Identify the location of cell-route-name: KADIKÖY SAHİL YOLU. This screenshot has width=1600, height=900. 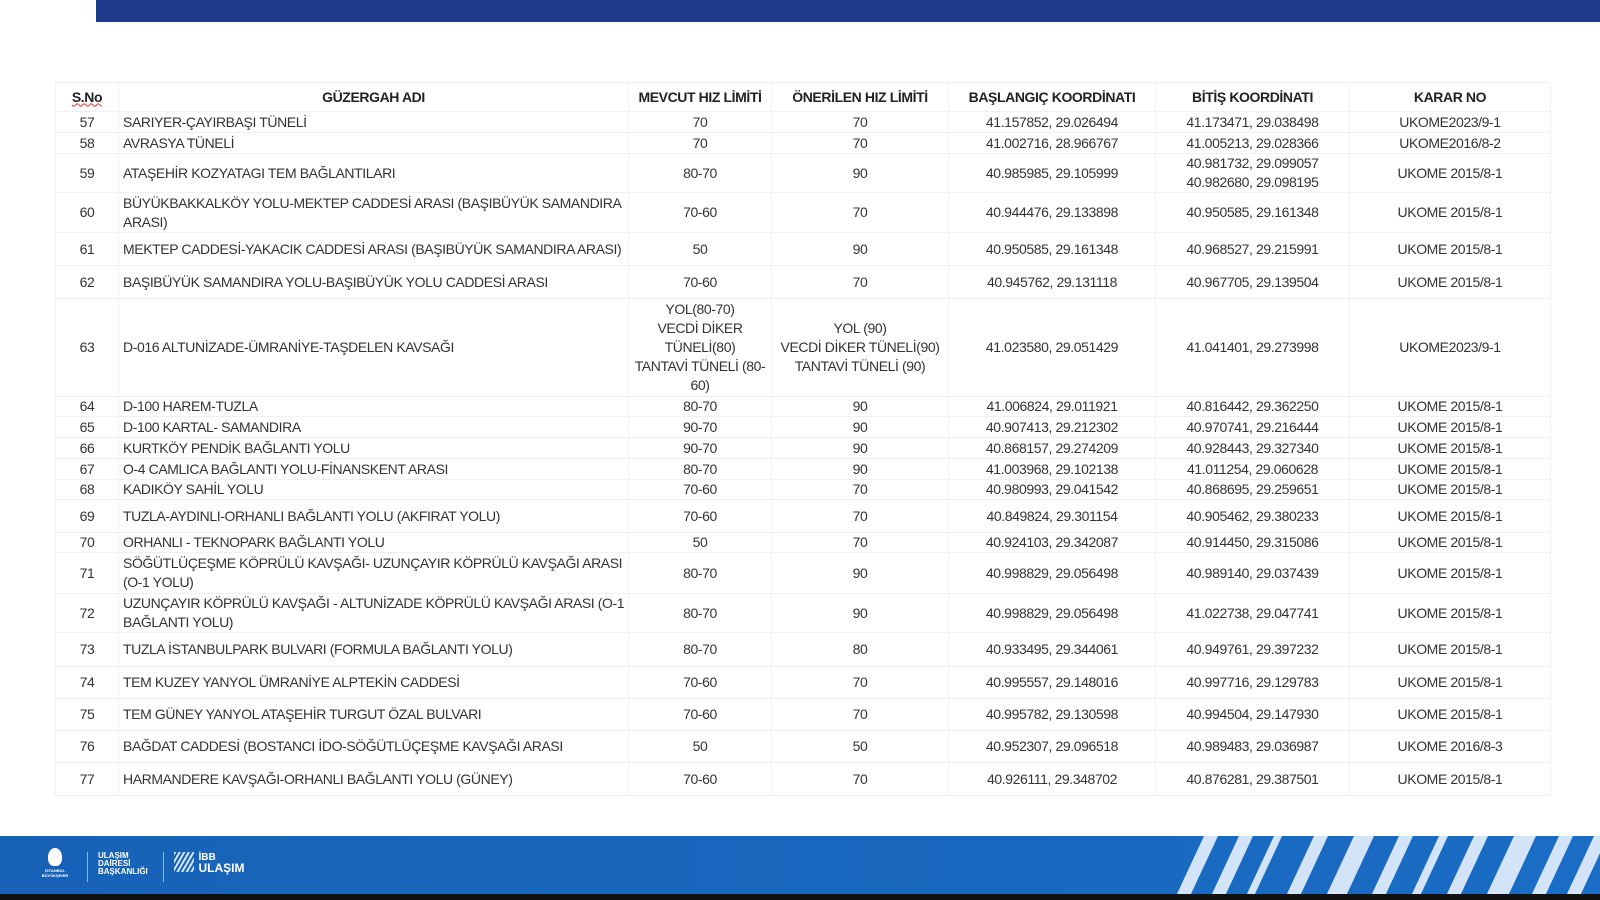
(373, 489).